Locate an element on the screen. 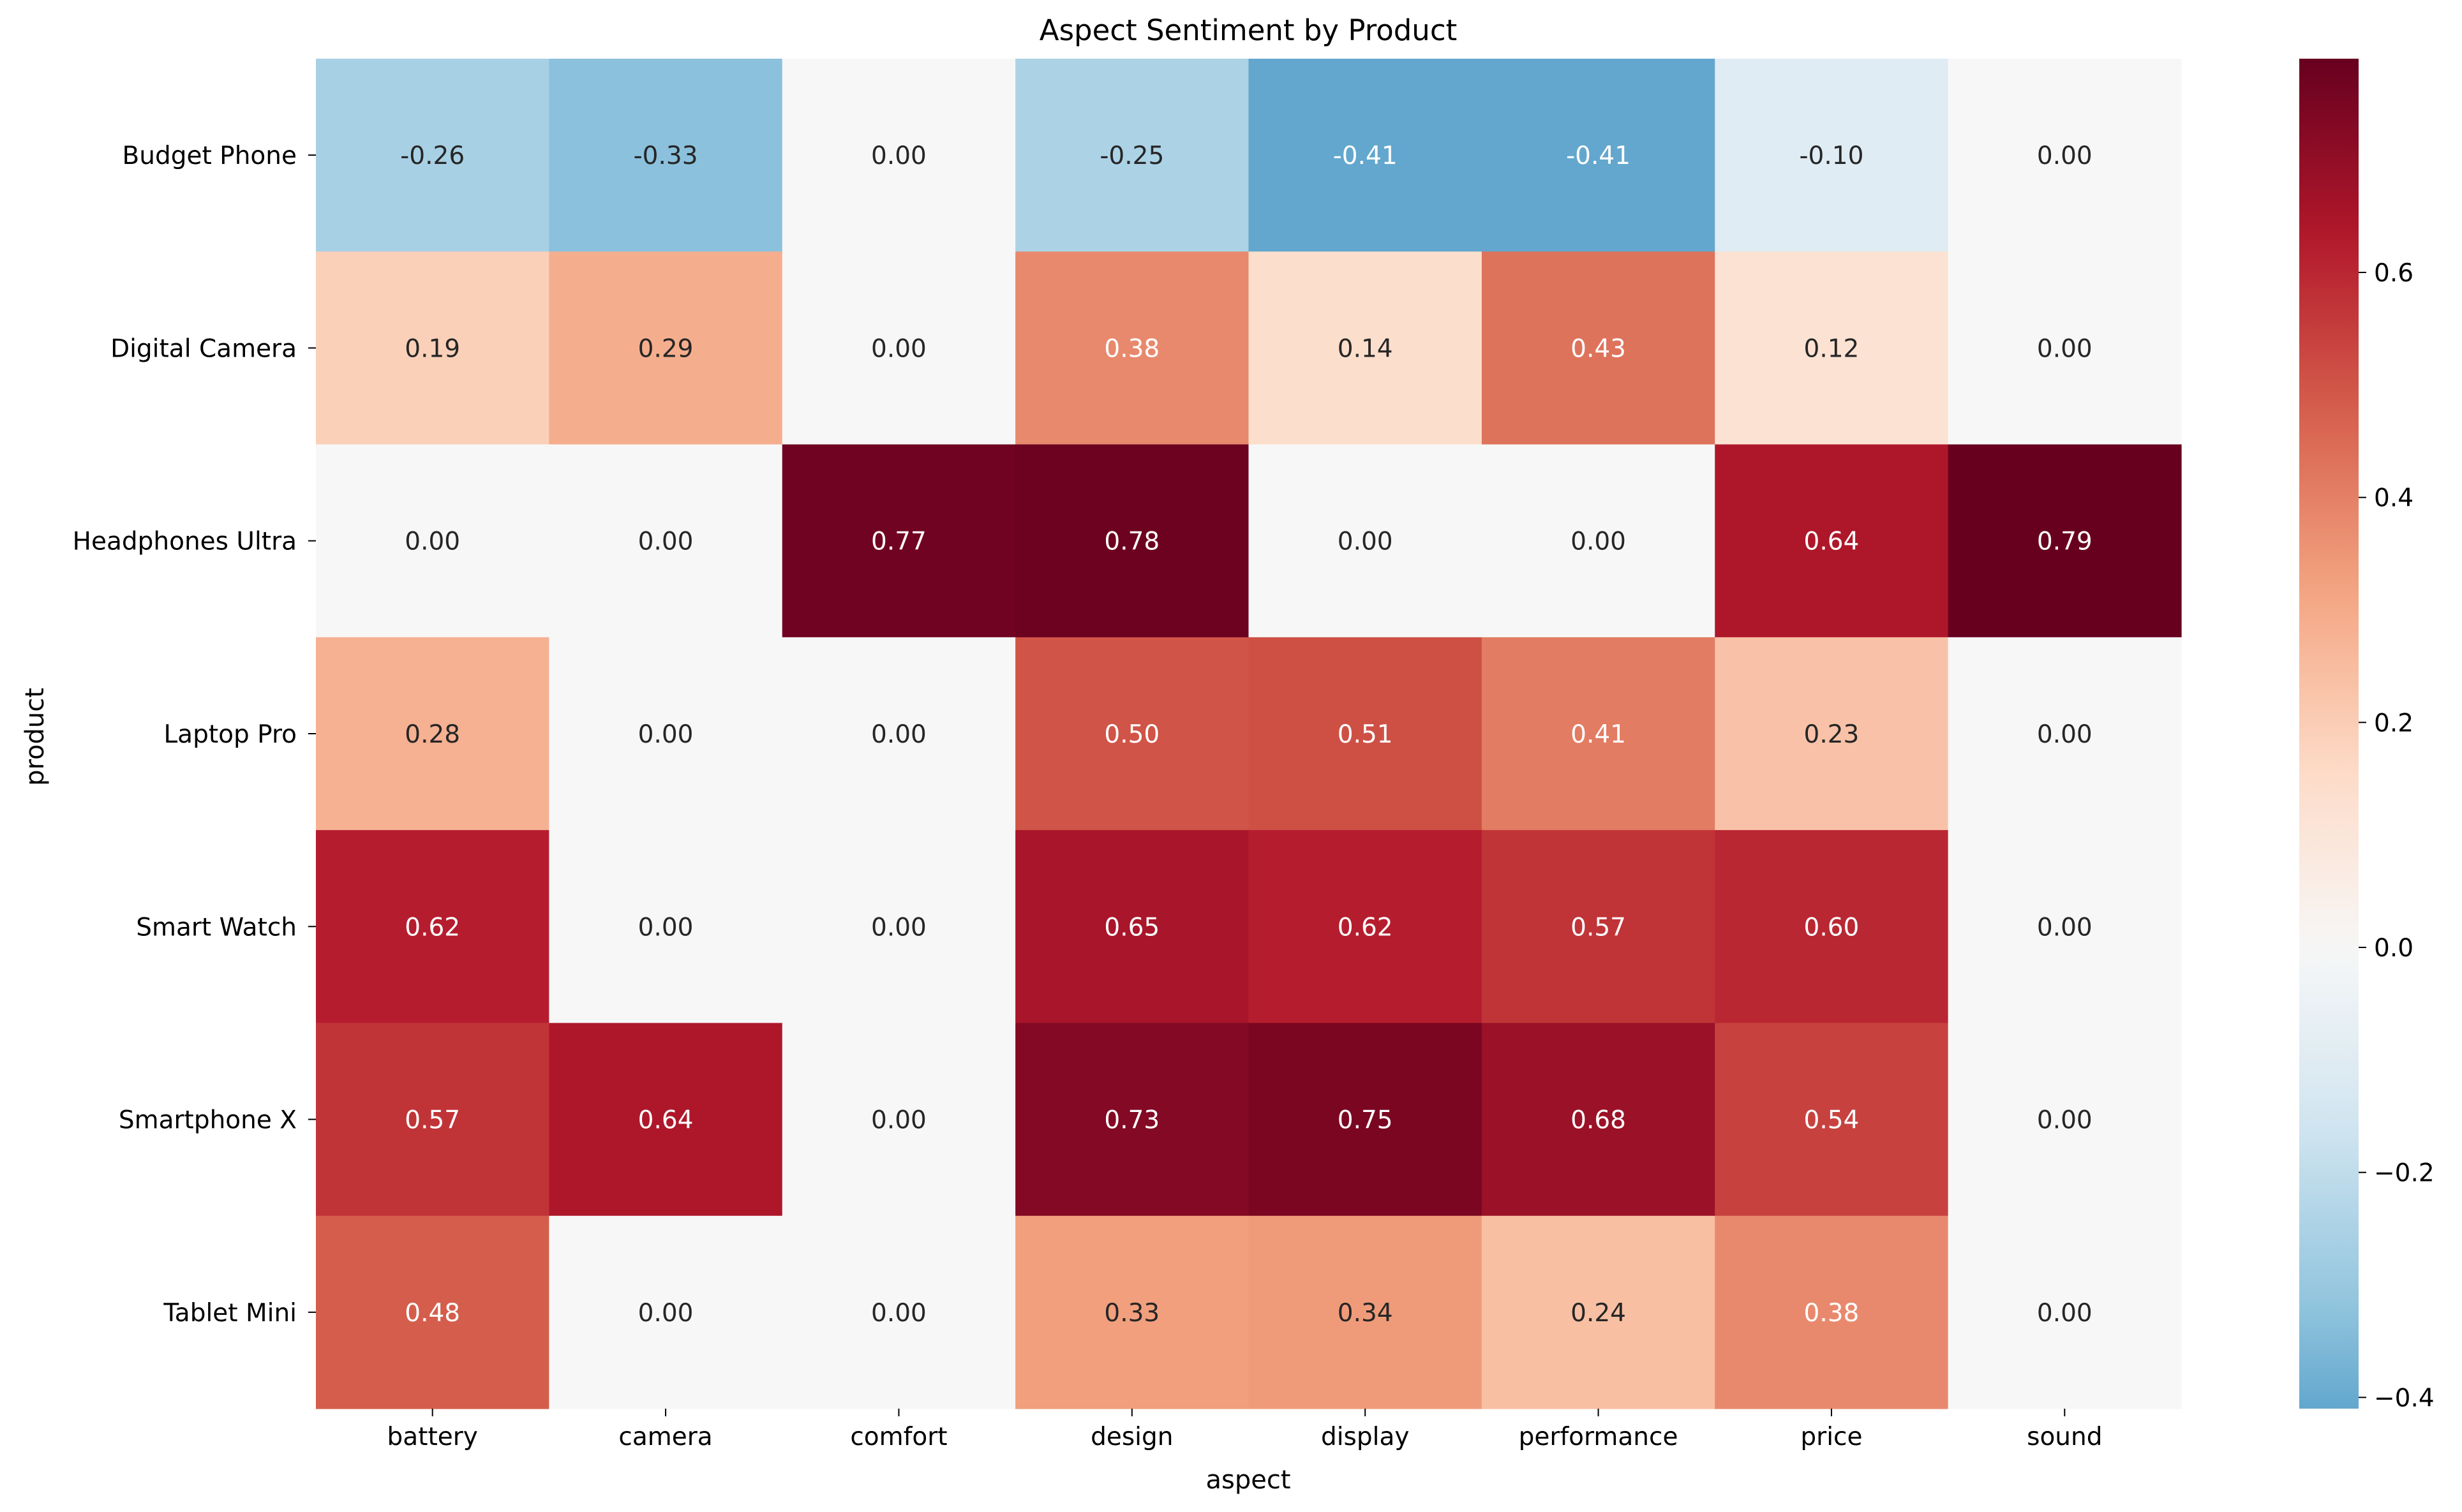  y-tick-label: Digital Camera is located at coordinates (203, 348).